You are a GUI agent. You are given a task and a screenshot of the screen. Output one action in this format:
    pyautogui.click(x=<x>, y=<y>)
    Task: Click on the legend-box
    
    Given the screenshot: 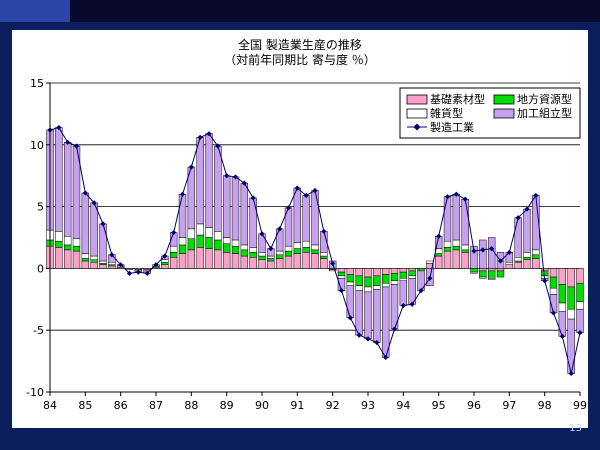 What is the action you would take?
    pyautogui.click(x=490, y=113)
    